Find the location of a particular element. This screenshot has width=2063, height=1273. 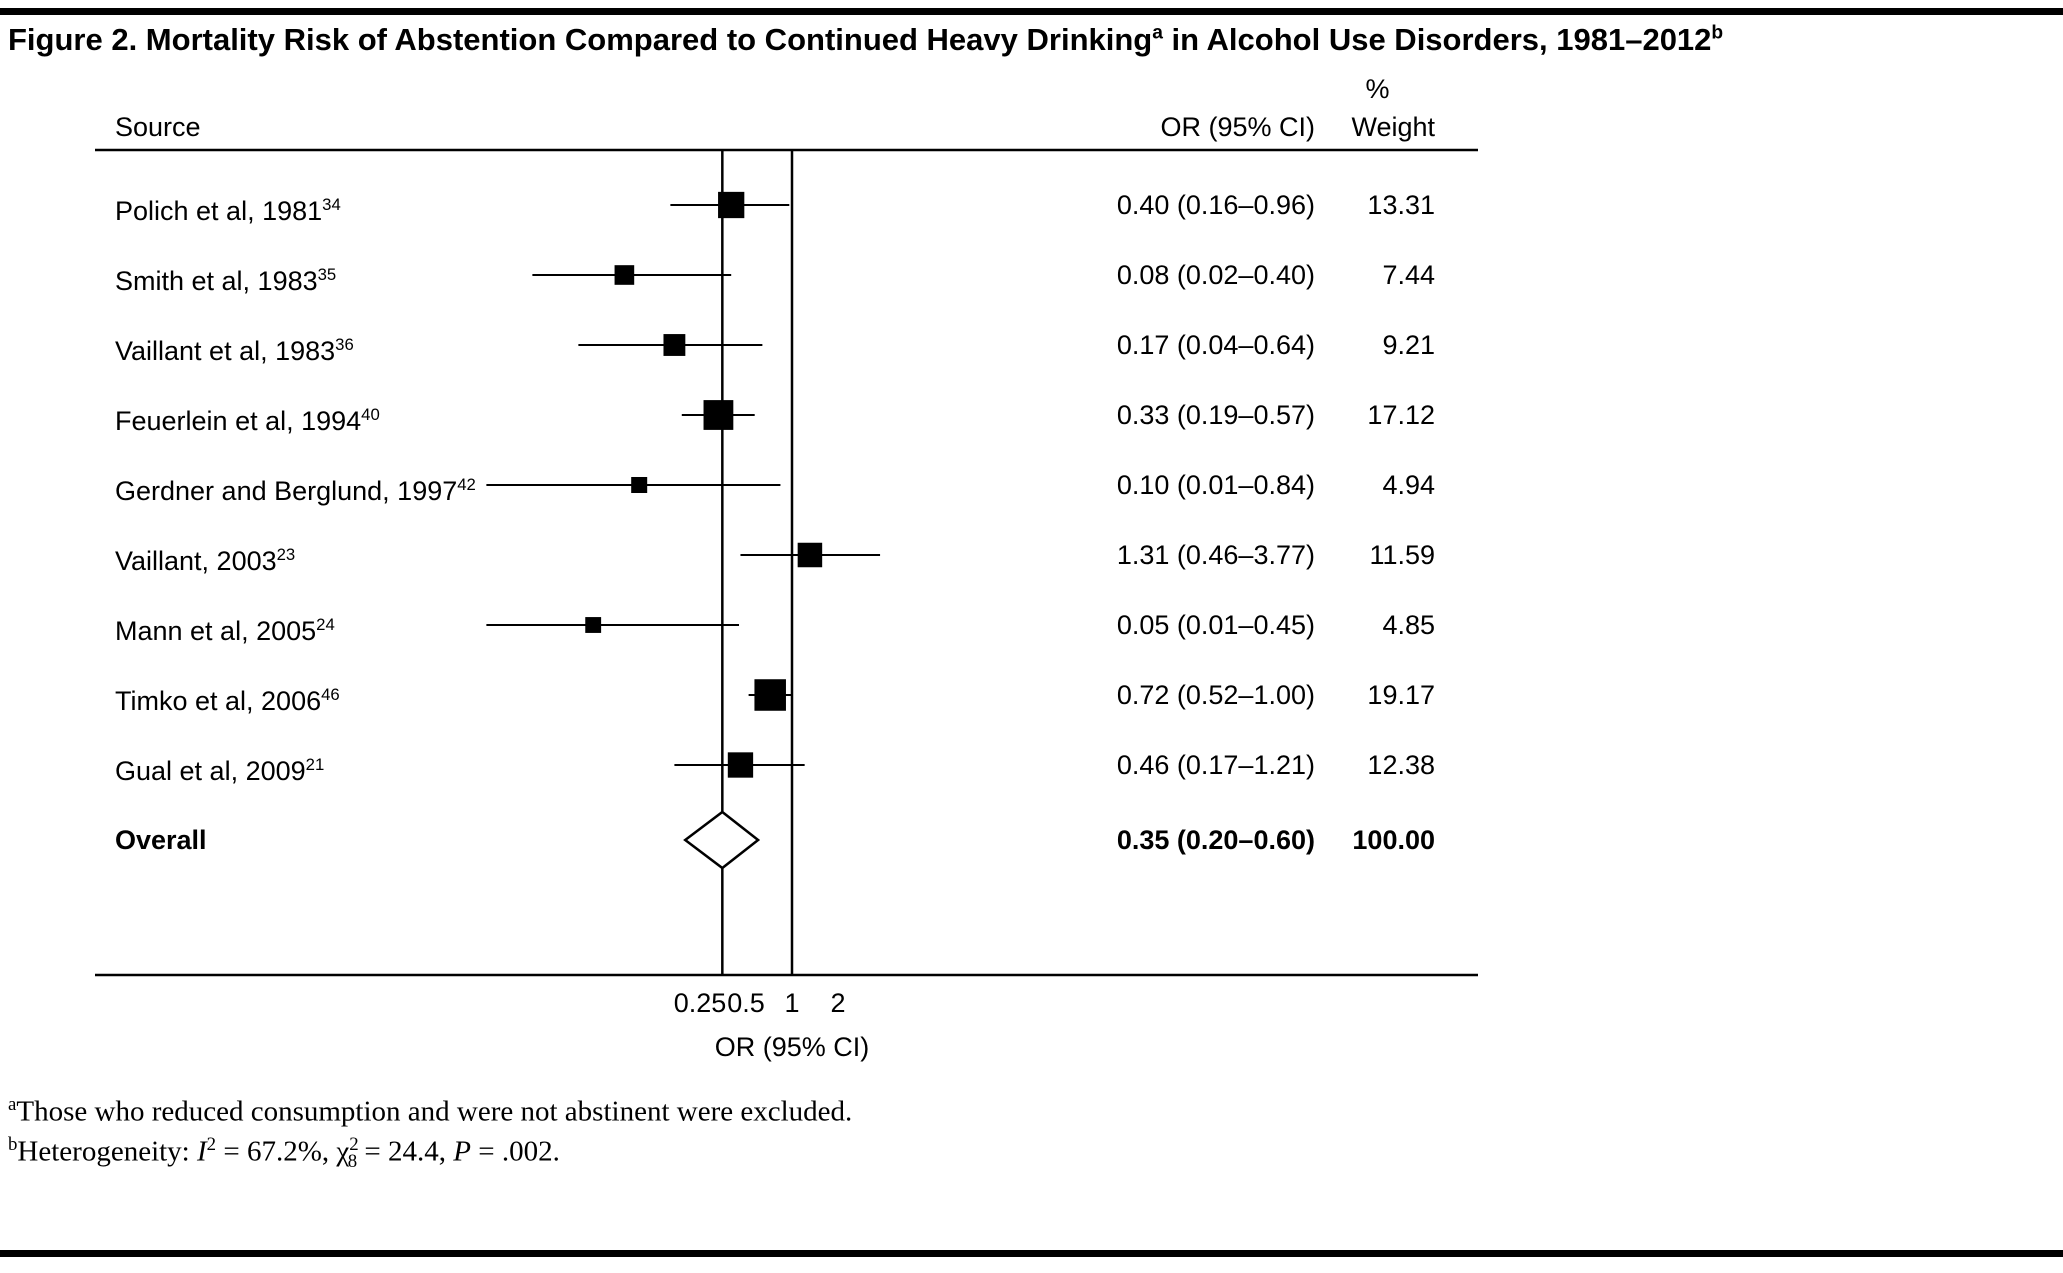

study-citation-ref: 23 is located at coordinates (286, 554).